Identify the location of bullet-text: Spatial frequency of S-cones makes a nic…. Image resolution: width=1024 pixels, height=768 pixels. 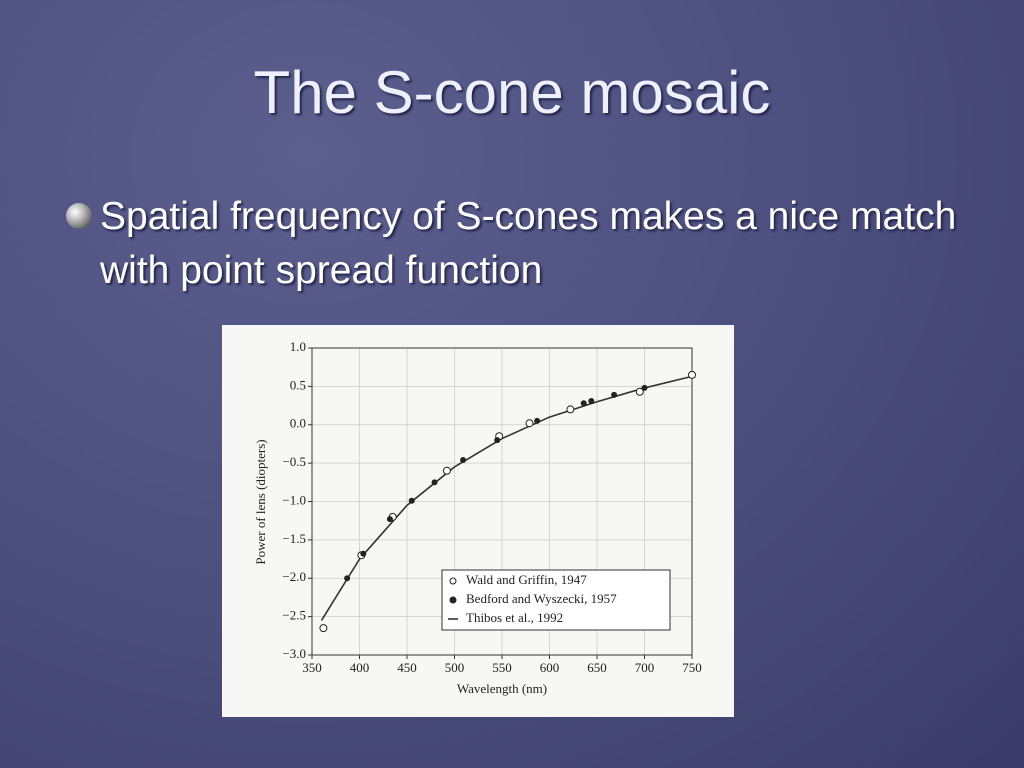
(528, 243).